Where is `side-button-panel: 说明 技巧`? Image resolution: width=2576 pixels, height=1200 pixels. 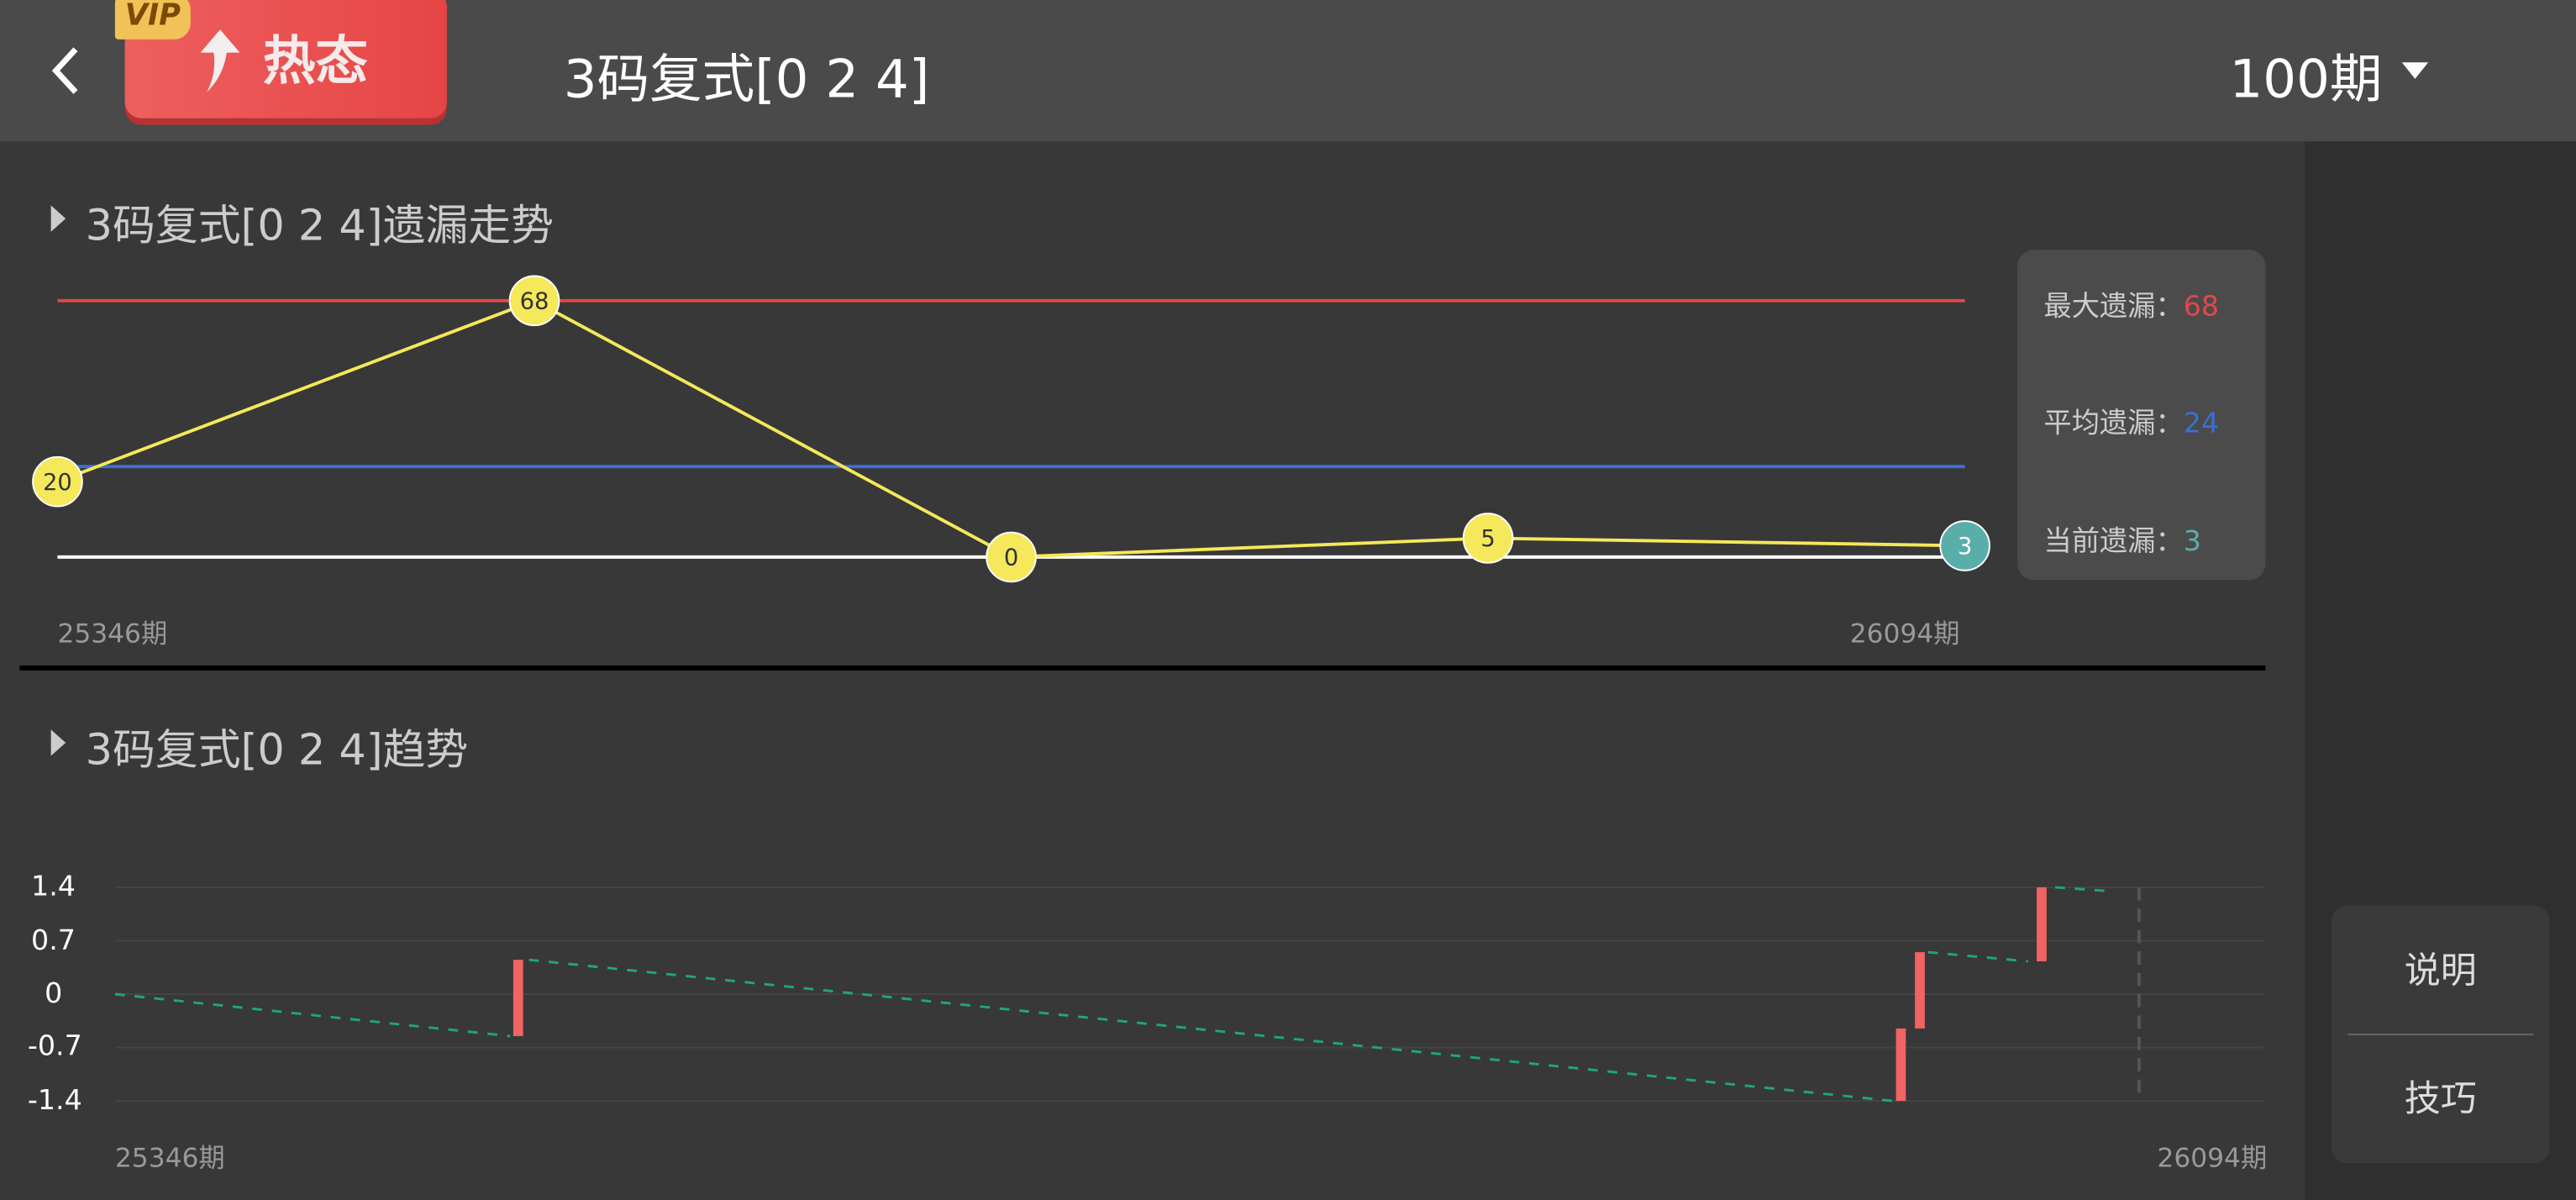 side-button-panel: 说明 技巧 is located at coordinates (2440, 1034).